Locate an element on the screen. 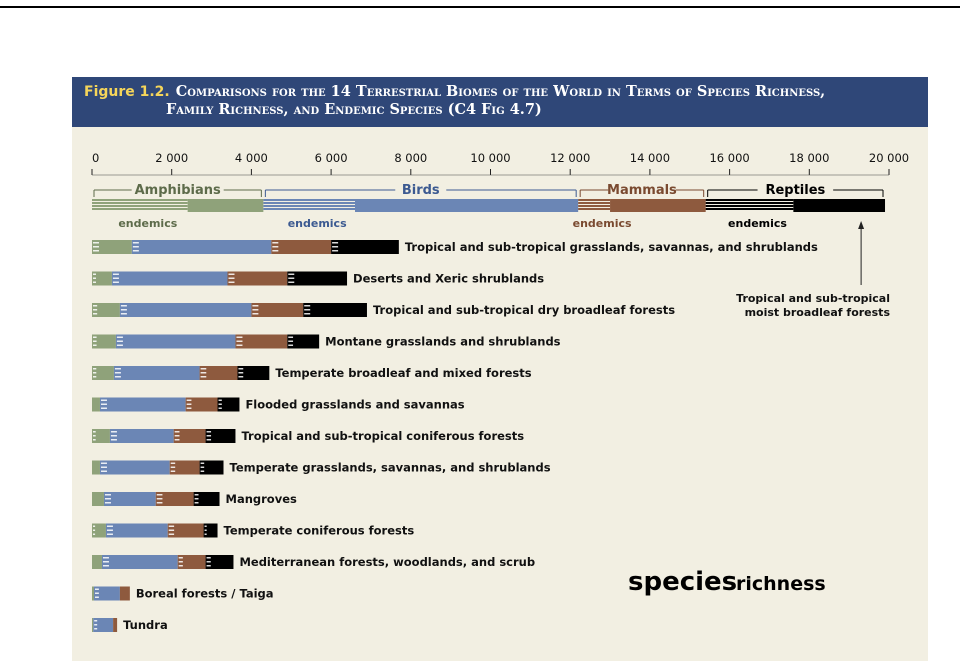 The image size is (960, 661). legend-group-label: Birds is located at coordinates (421, 190).